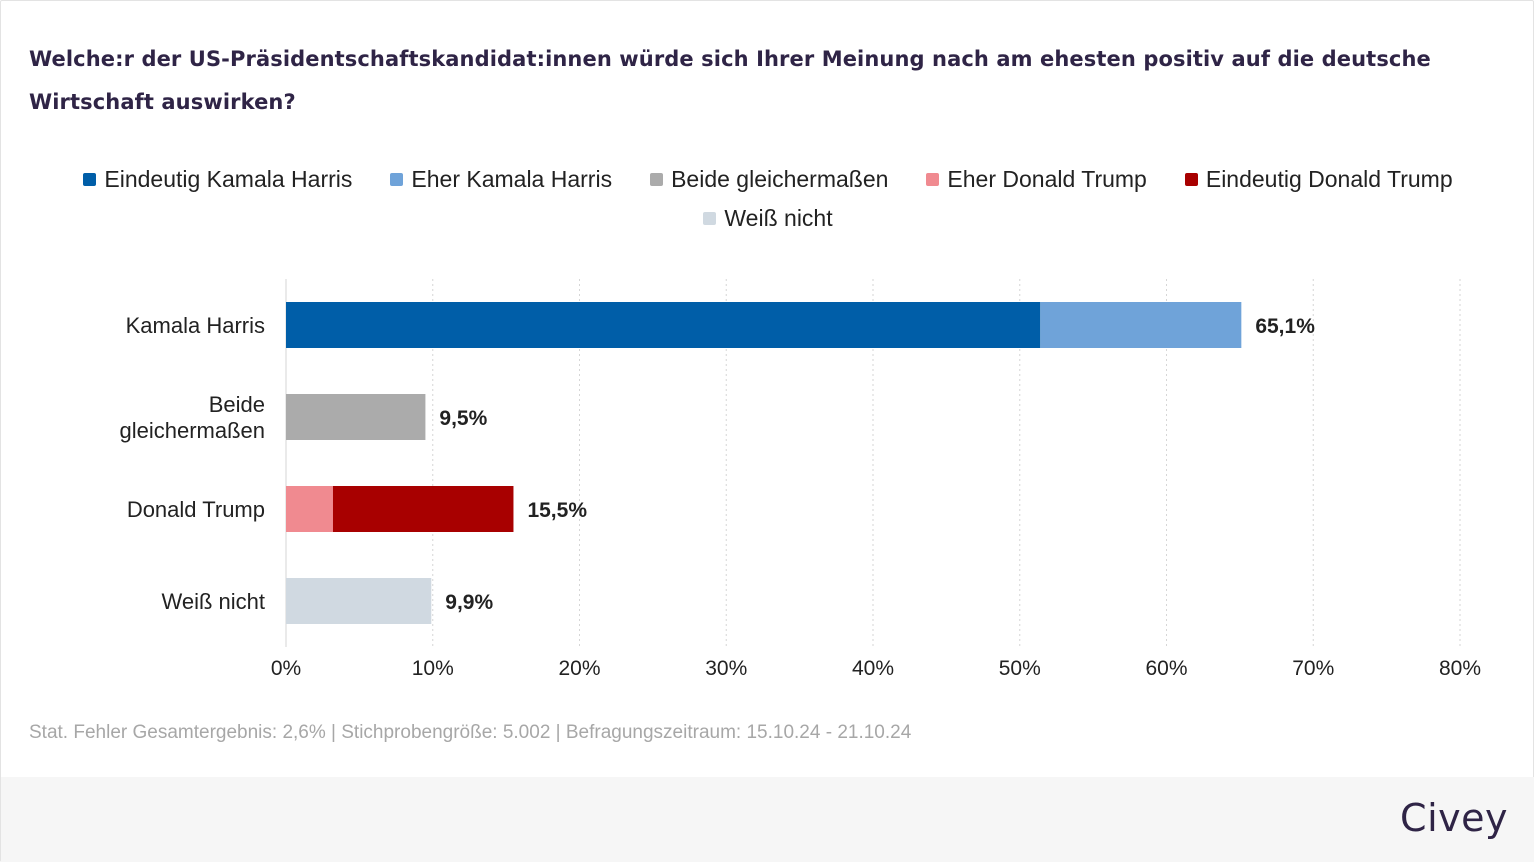 The image size is (1536, 864). What do you see at coordinates (1047, 179) in the screenshot?
I see `legend-label: Eher Donald Trump` at bounding box center [1047, 179].